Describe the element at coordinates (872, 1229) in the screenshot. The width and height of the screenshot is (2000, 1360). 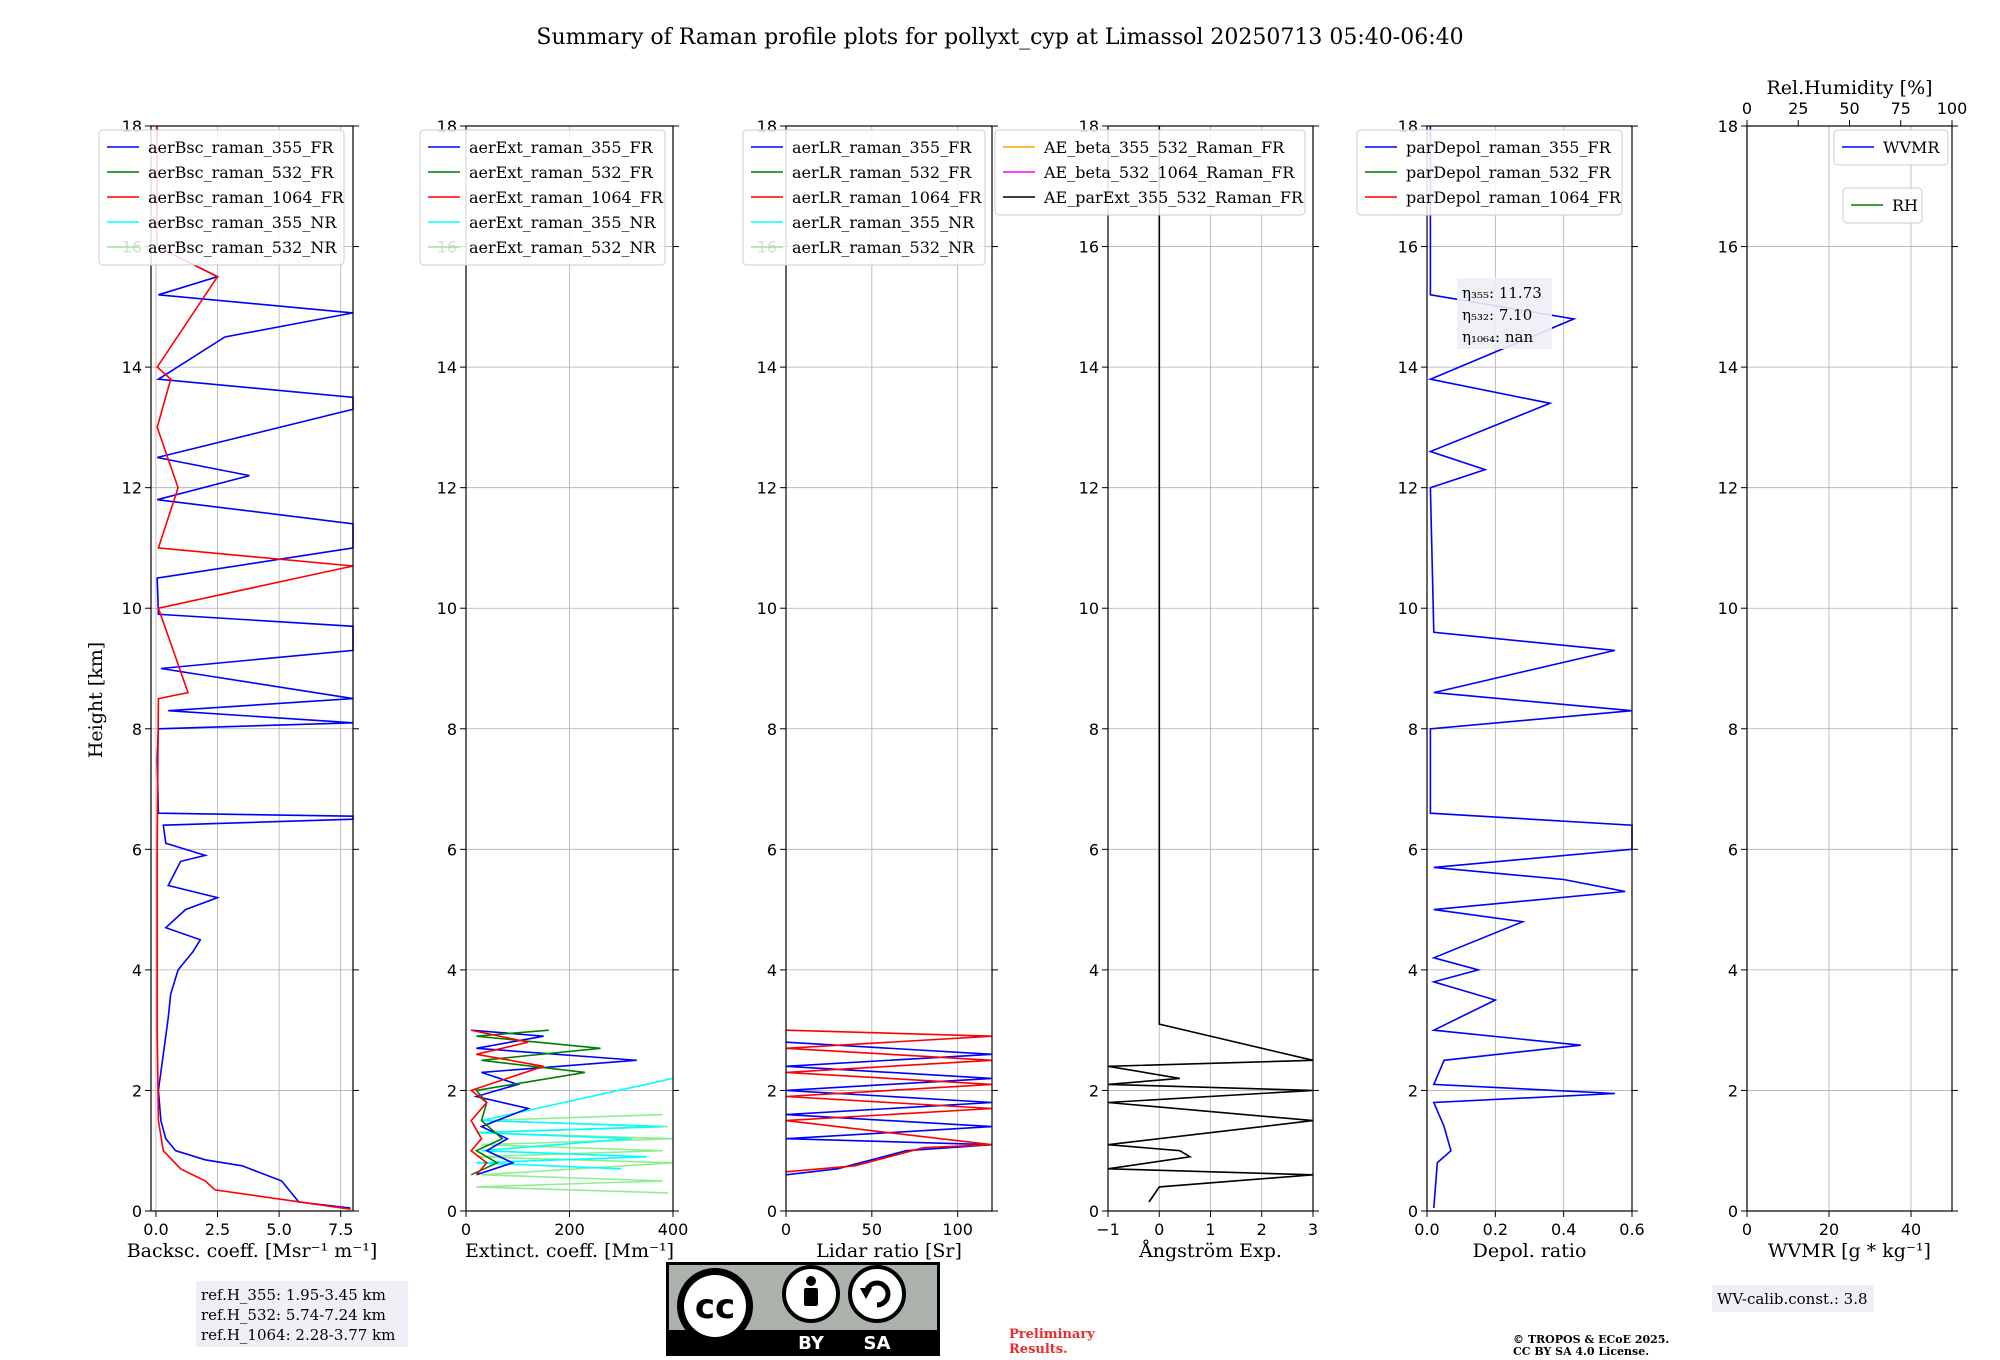
I see `x-tick-label-1: 50` at that location.